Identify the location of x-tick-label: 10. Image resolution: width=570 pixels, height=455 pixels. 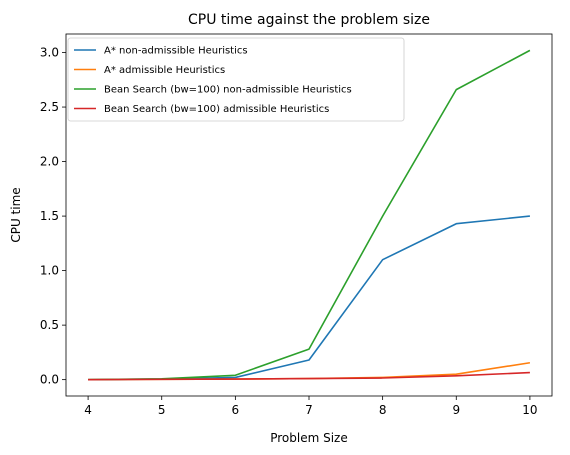
(529, 410).